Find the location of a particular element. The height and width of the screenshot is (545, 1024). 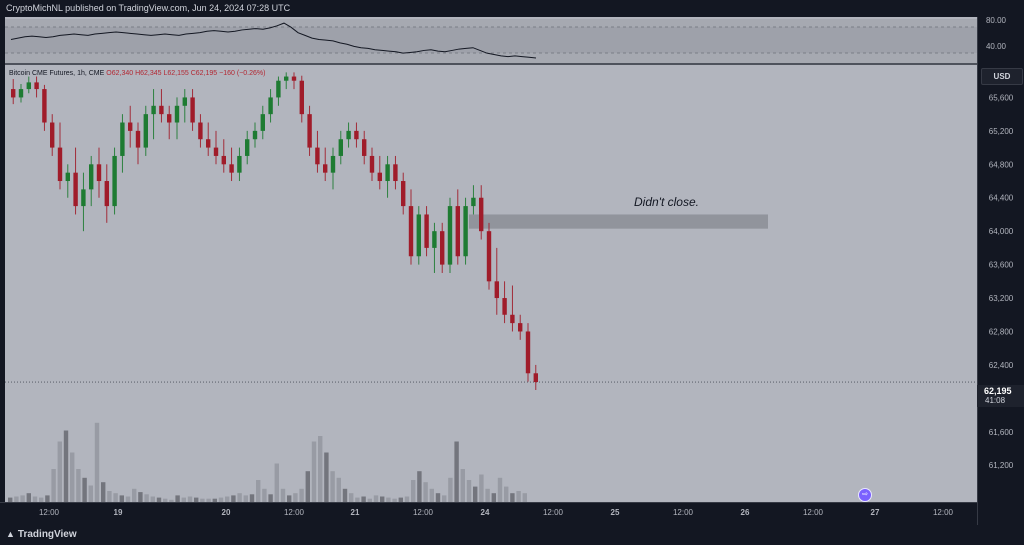

price-tick-label: 62,400 is located at coordinates (1001, 365).